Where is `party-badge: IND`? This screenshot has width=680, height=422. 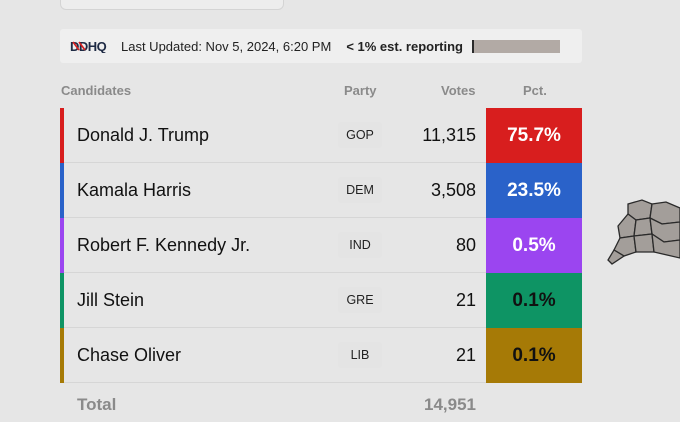
party-badge: IND is located at coordinates (360, 245).